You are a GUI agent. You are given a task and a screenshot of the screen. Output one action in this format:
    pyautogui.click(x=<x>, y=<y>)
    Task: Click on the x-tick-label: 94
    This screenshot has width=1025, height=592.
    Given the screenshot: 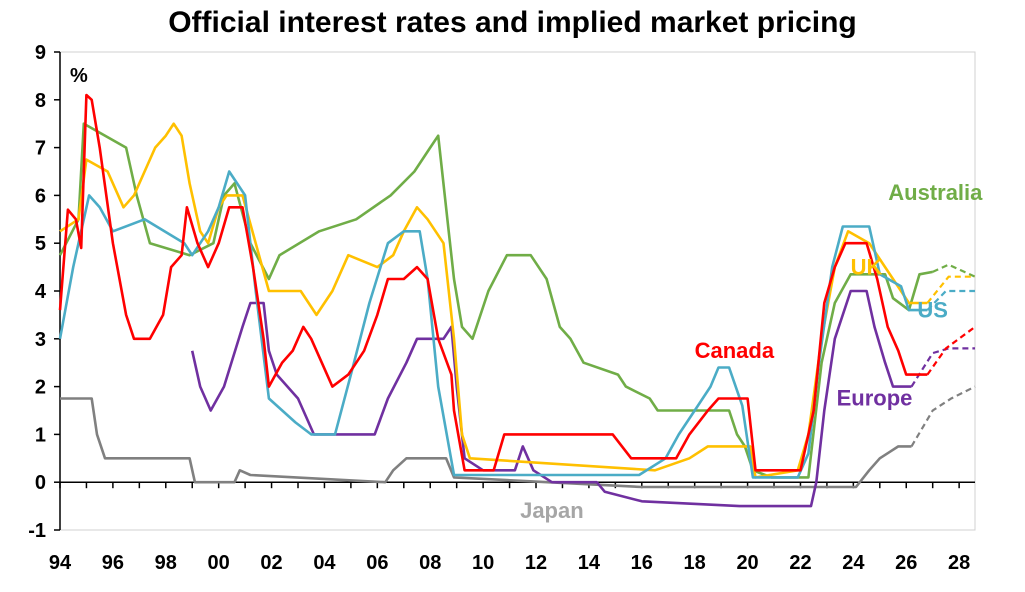 What is the action you would take?
    pyautogui.click(x=60, y=563)
    